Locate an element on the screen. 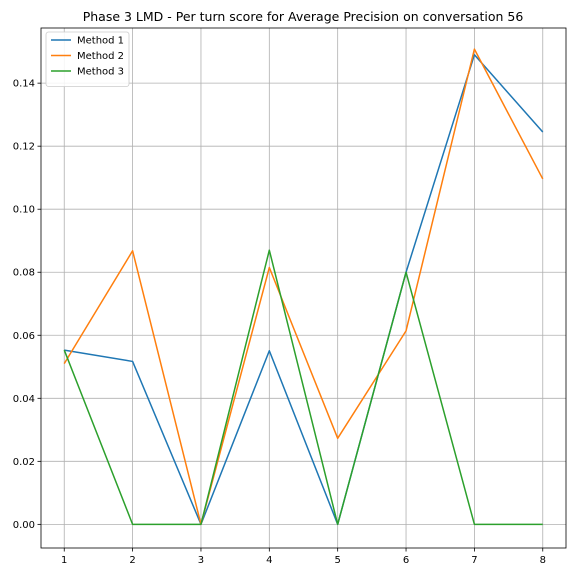 The image size is (576, 580). x-tick-label: 4 is located at coordinates (269, 560).